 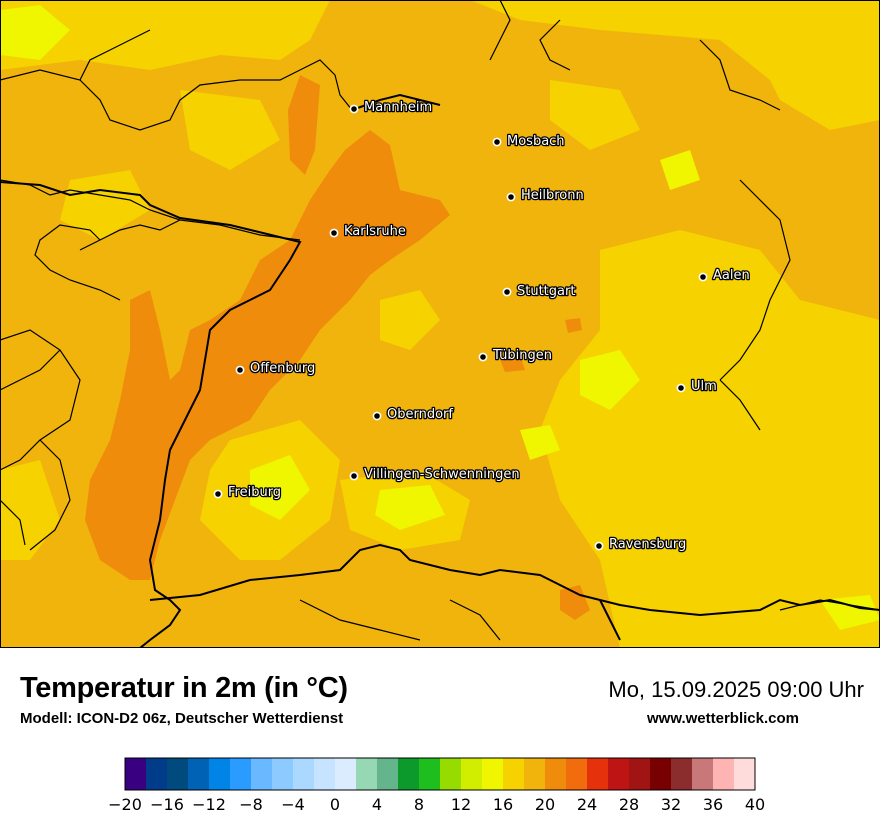 I want to click on city-marker-ravensburg: Ravensburg, so click(x=641, y=544).